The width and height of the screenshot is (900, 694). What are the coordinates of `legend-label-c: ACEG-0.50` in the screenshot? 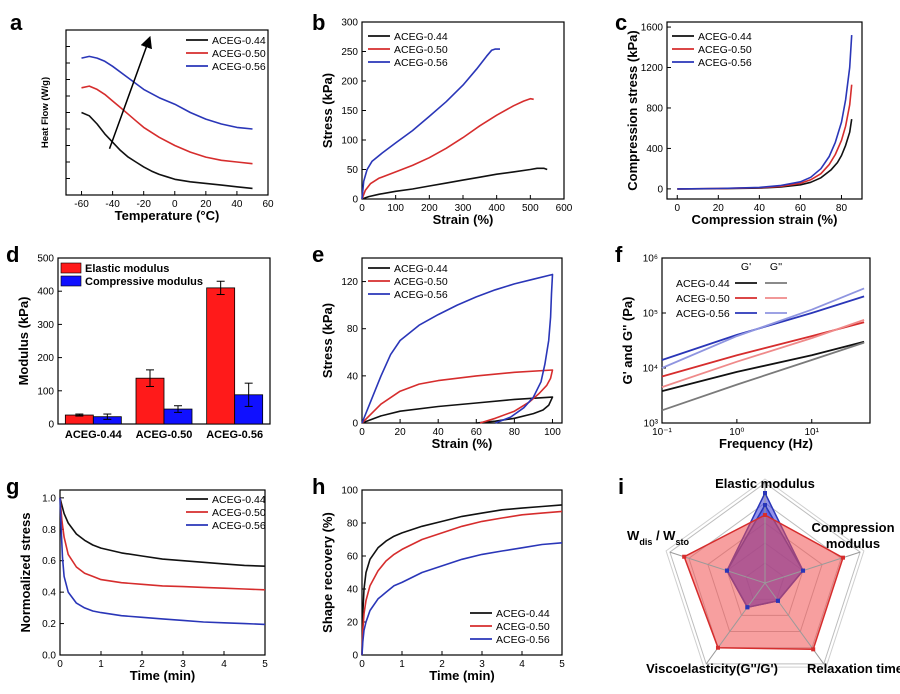 It's located at (725, 50).